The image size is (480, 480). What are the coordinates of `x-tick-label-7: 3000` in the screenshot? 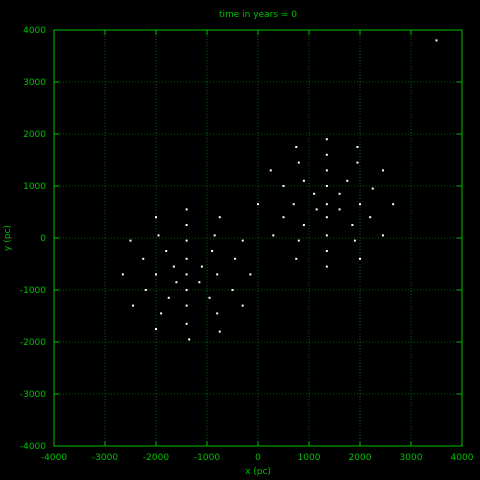 It's located at (411, 458).